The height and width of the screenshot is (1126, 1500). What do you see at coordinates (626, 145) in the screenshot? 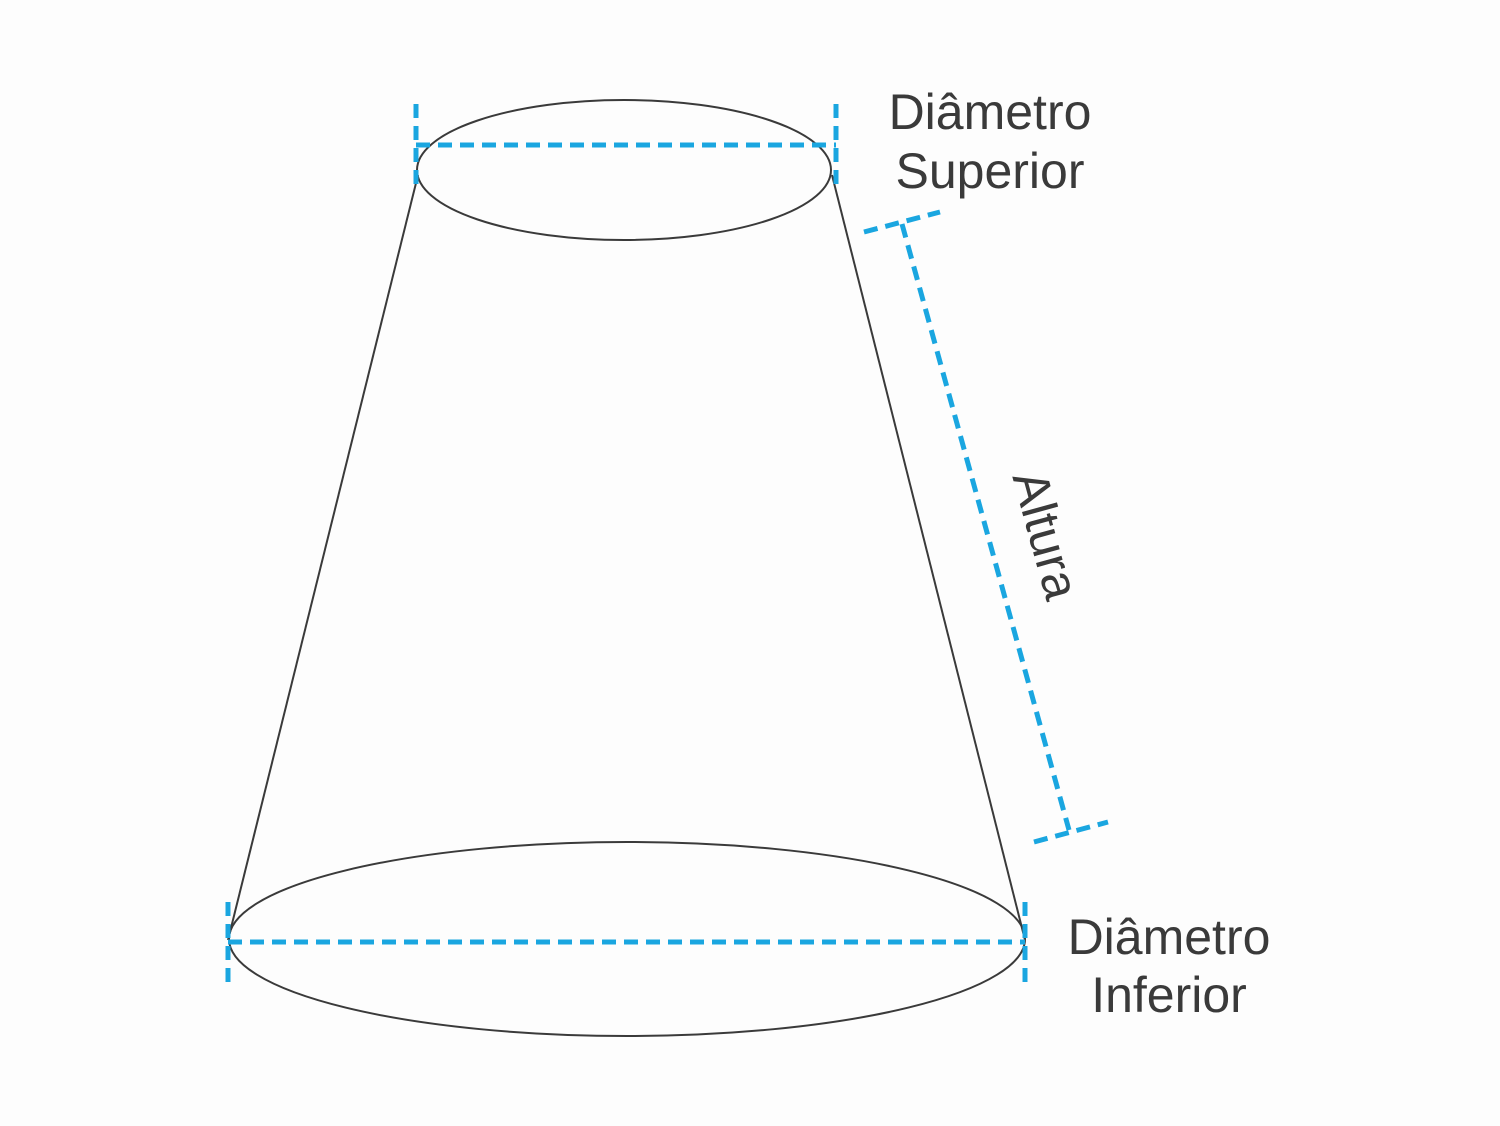
I see `top-diameter-dimension` at bounding box center [626, 145].